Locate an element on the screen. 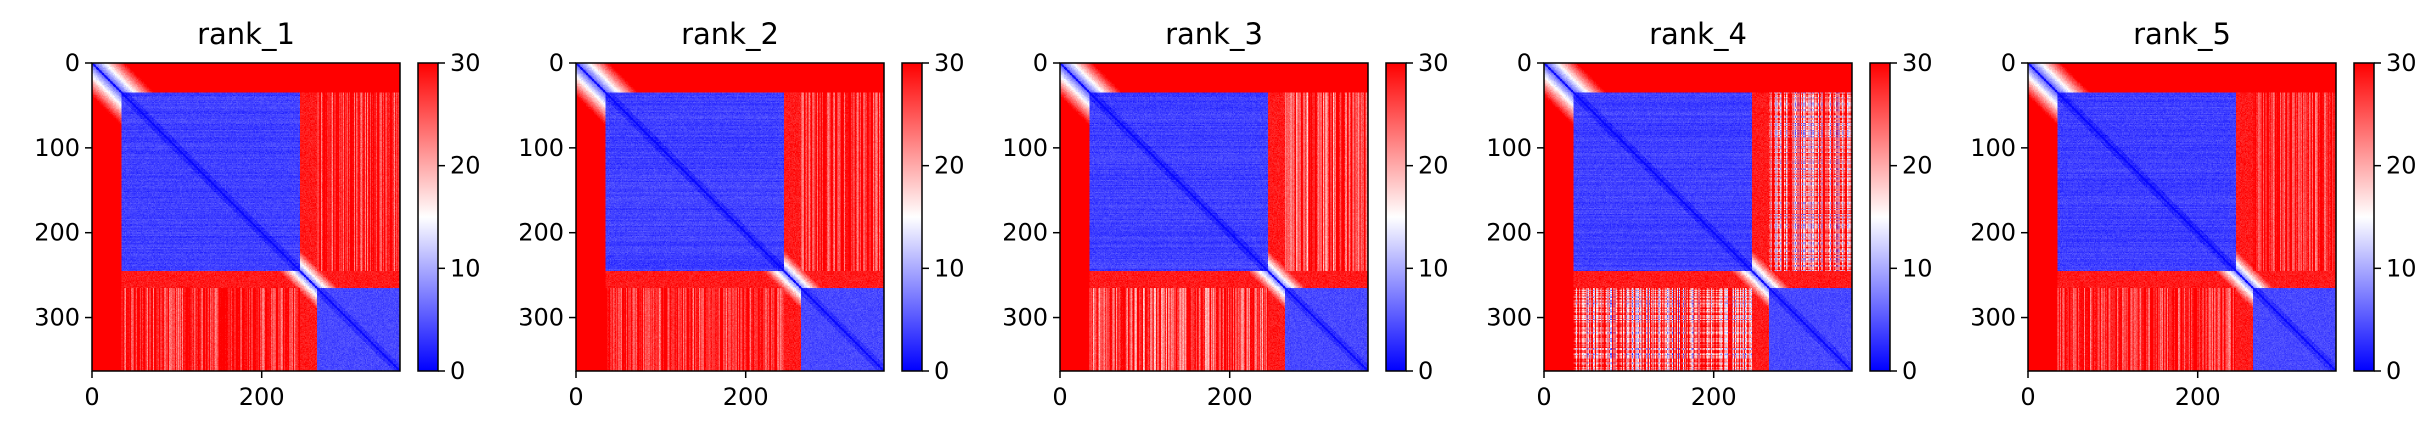 This screenshot has height=438, width=2435. panel-title: rank_3 is located at coordinates (1214, 34).